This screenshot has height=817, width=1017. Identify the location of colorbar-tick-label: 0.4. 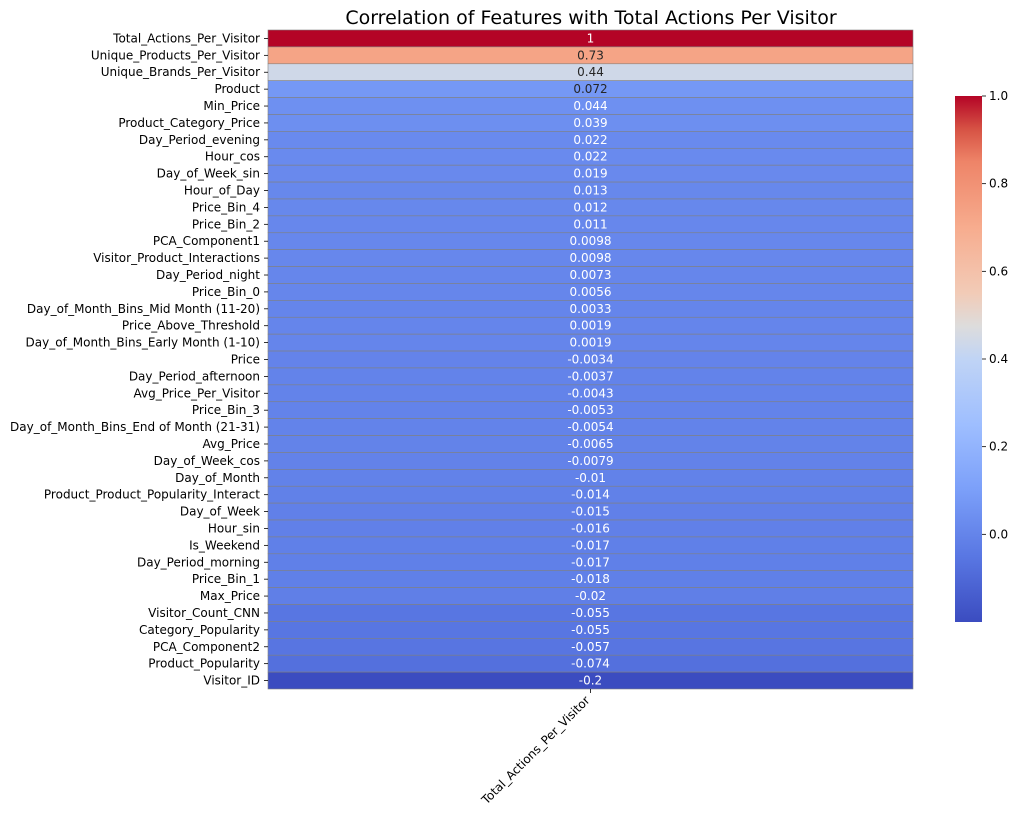
(998, 359).